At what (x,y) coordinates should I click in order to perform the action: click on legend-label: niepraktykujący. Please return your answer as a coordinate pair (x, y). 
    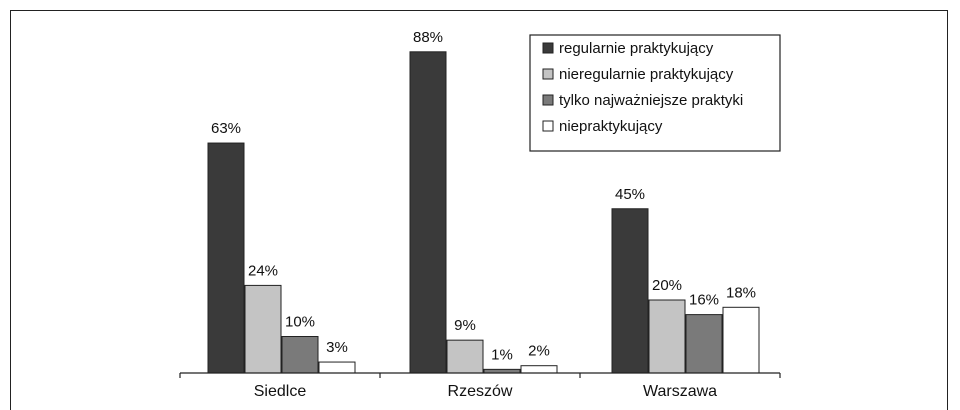
    Looking at the image, I should click on (611, 126).